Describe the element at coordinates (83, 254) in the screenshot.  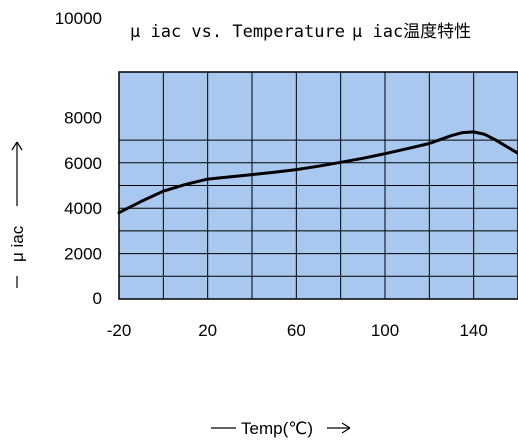
I see `y-tick-label: 2000` at that location.